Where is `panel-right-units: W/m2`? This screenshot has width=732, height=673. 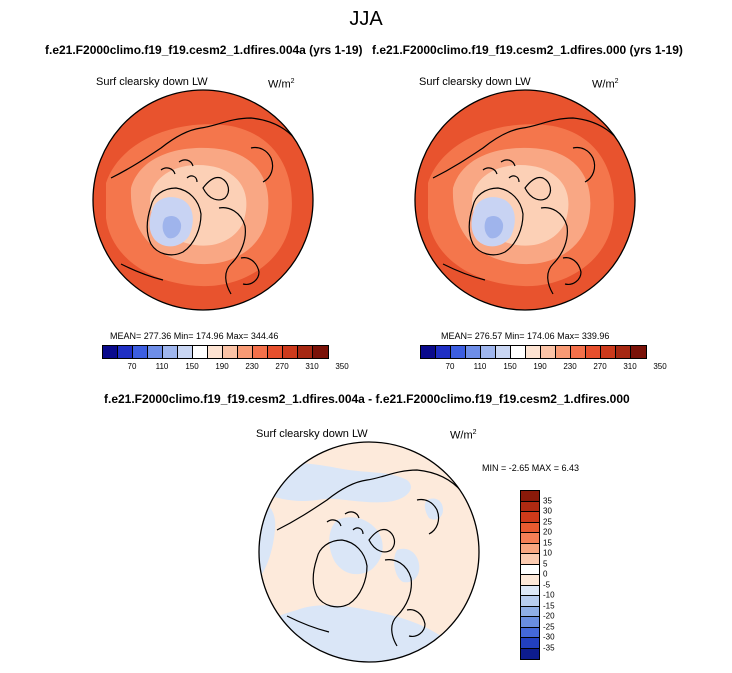
panel-right-units: W/m2 is located at coordinates (605, 84).